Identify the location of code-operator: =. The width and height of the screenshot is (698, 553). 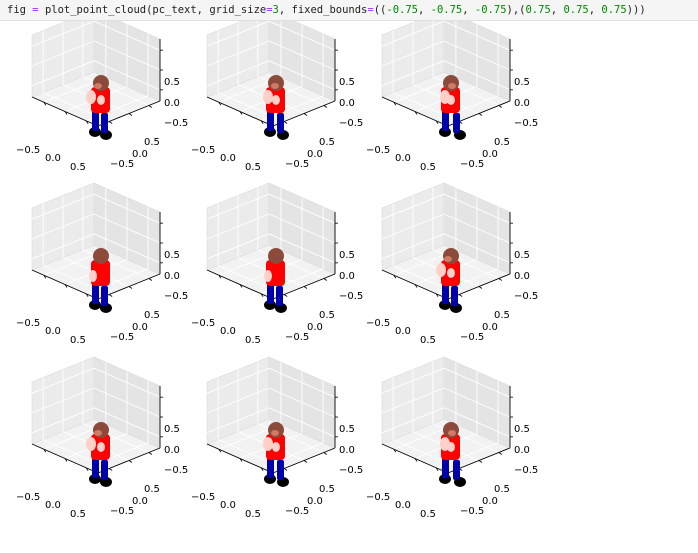
(269, 10).